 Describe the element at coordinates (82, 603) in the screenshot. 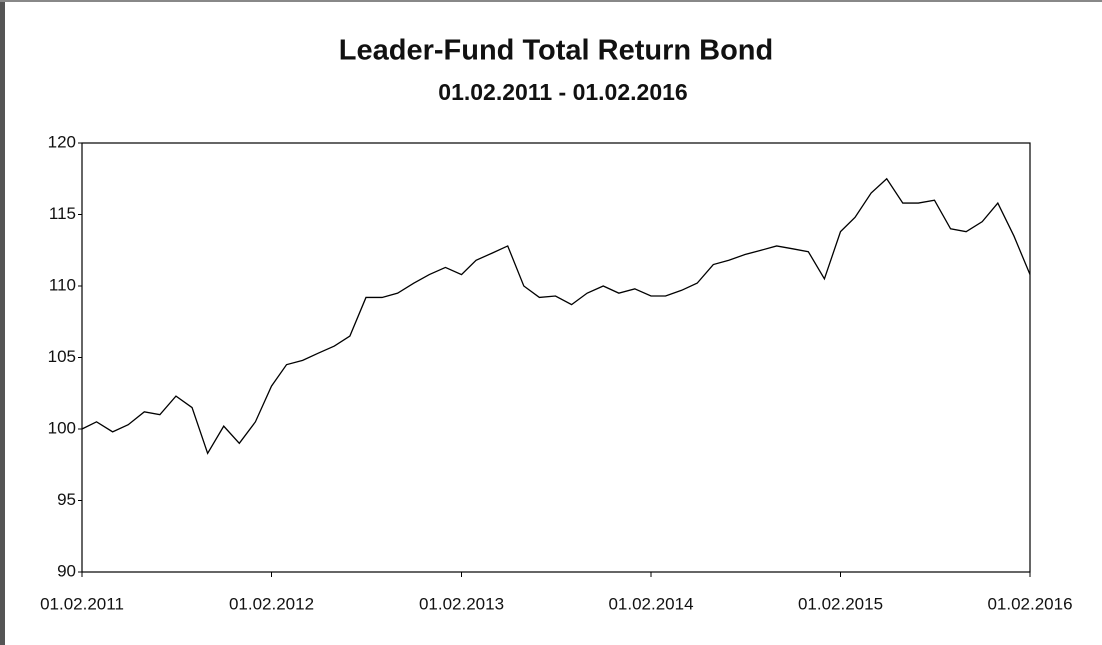

I see `x-tick-label: 01.02.2011` at that location.